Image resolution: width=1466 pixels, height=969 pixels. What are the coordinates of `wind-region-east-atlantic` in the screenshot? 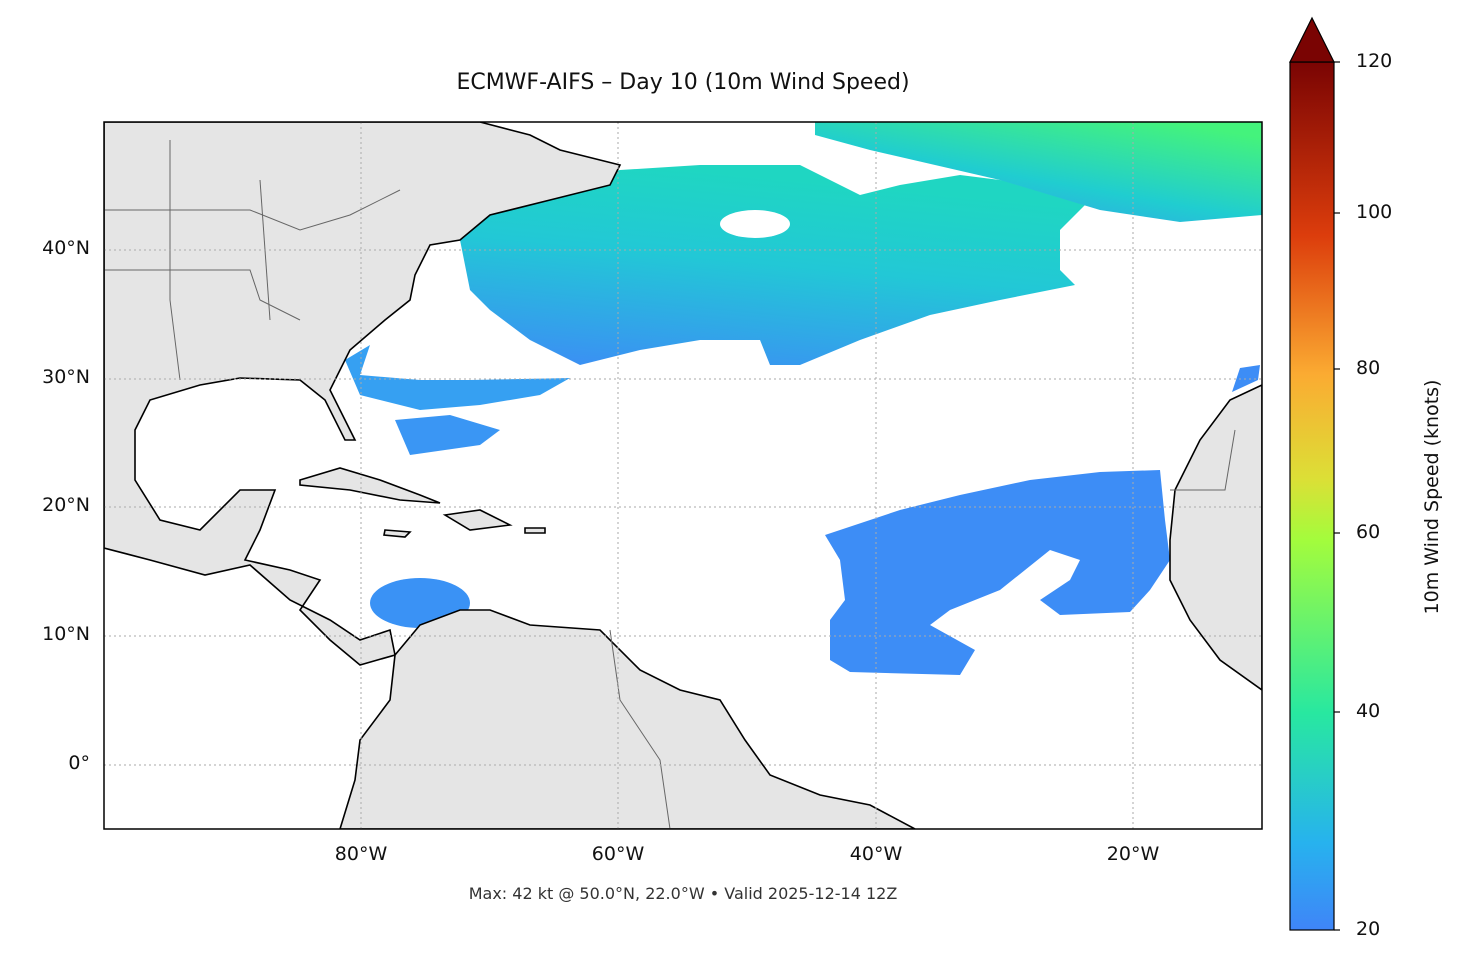 It's located at (997, 572).